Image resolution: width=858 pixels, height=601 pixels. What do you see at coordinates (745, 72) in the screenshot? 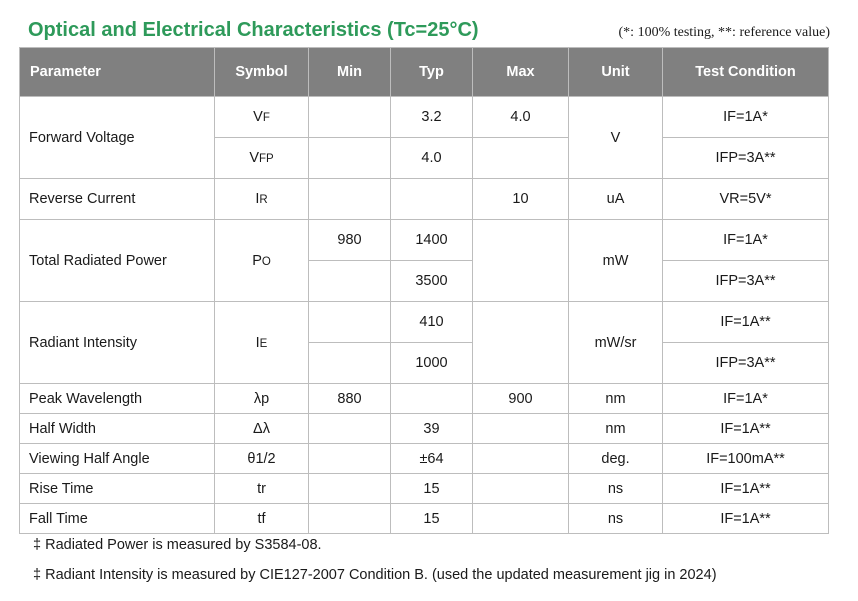
I see `header-test-condition: Test Condition` at bounding box center [745, 72].